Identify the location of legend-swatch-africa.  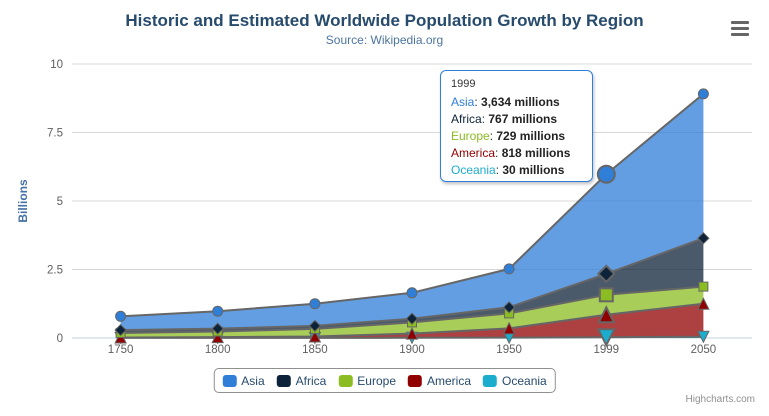
(283, 380).